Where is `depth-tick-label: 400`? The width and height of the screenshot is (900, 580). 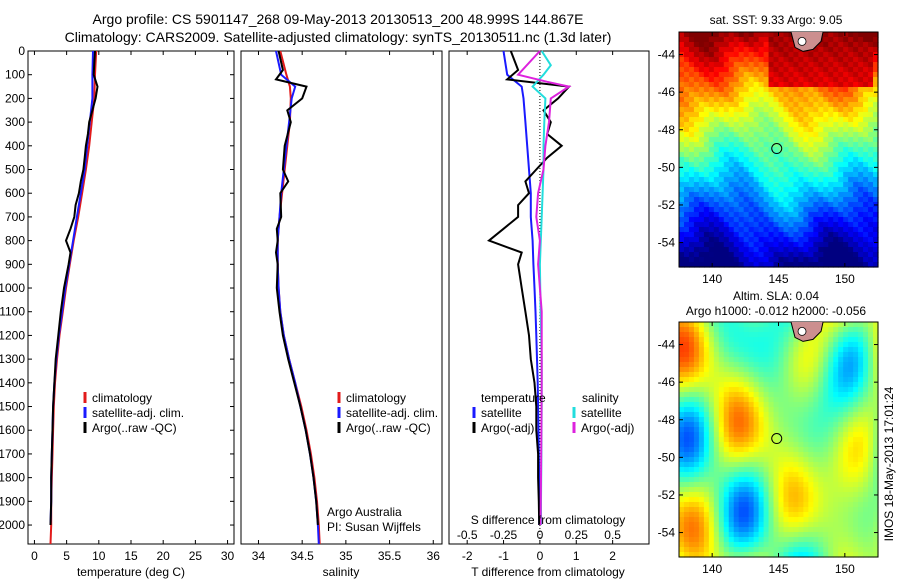 depth-tick-label: 400 is located at coordinates (15, 146).